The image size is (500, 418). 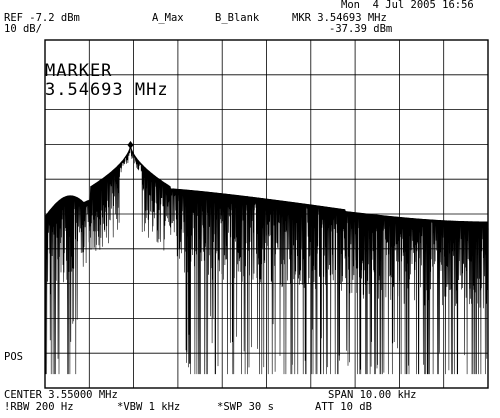 What do you see at coordinates (339, 18) in the screenshot?
I see `marker-readout: MKR 3.54693 MHz` at bounding box center [339, 18].